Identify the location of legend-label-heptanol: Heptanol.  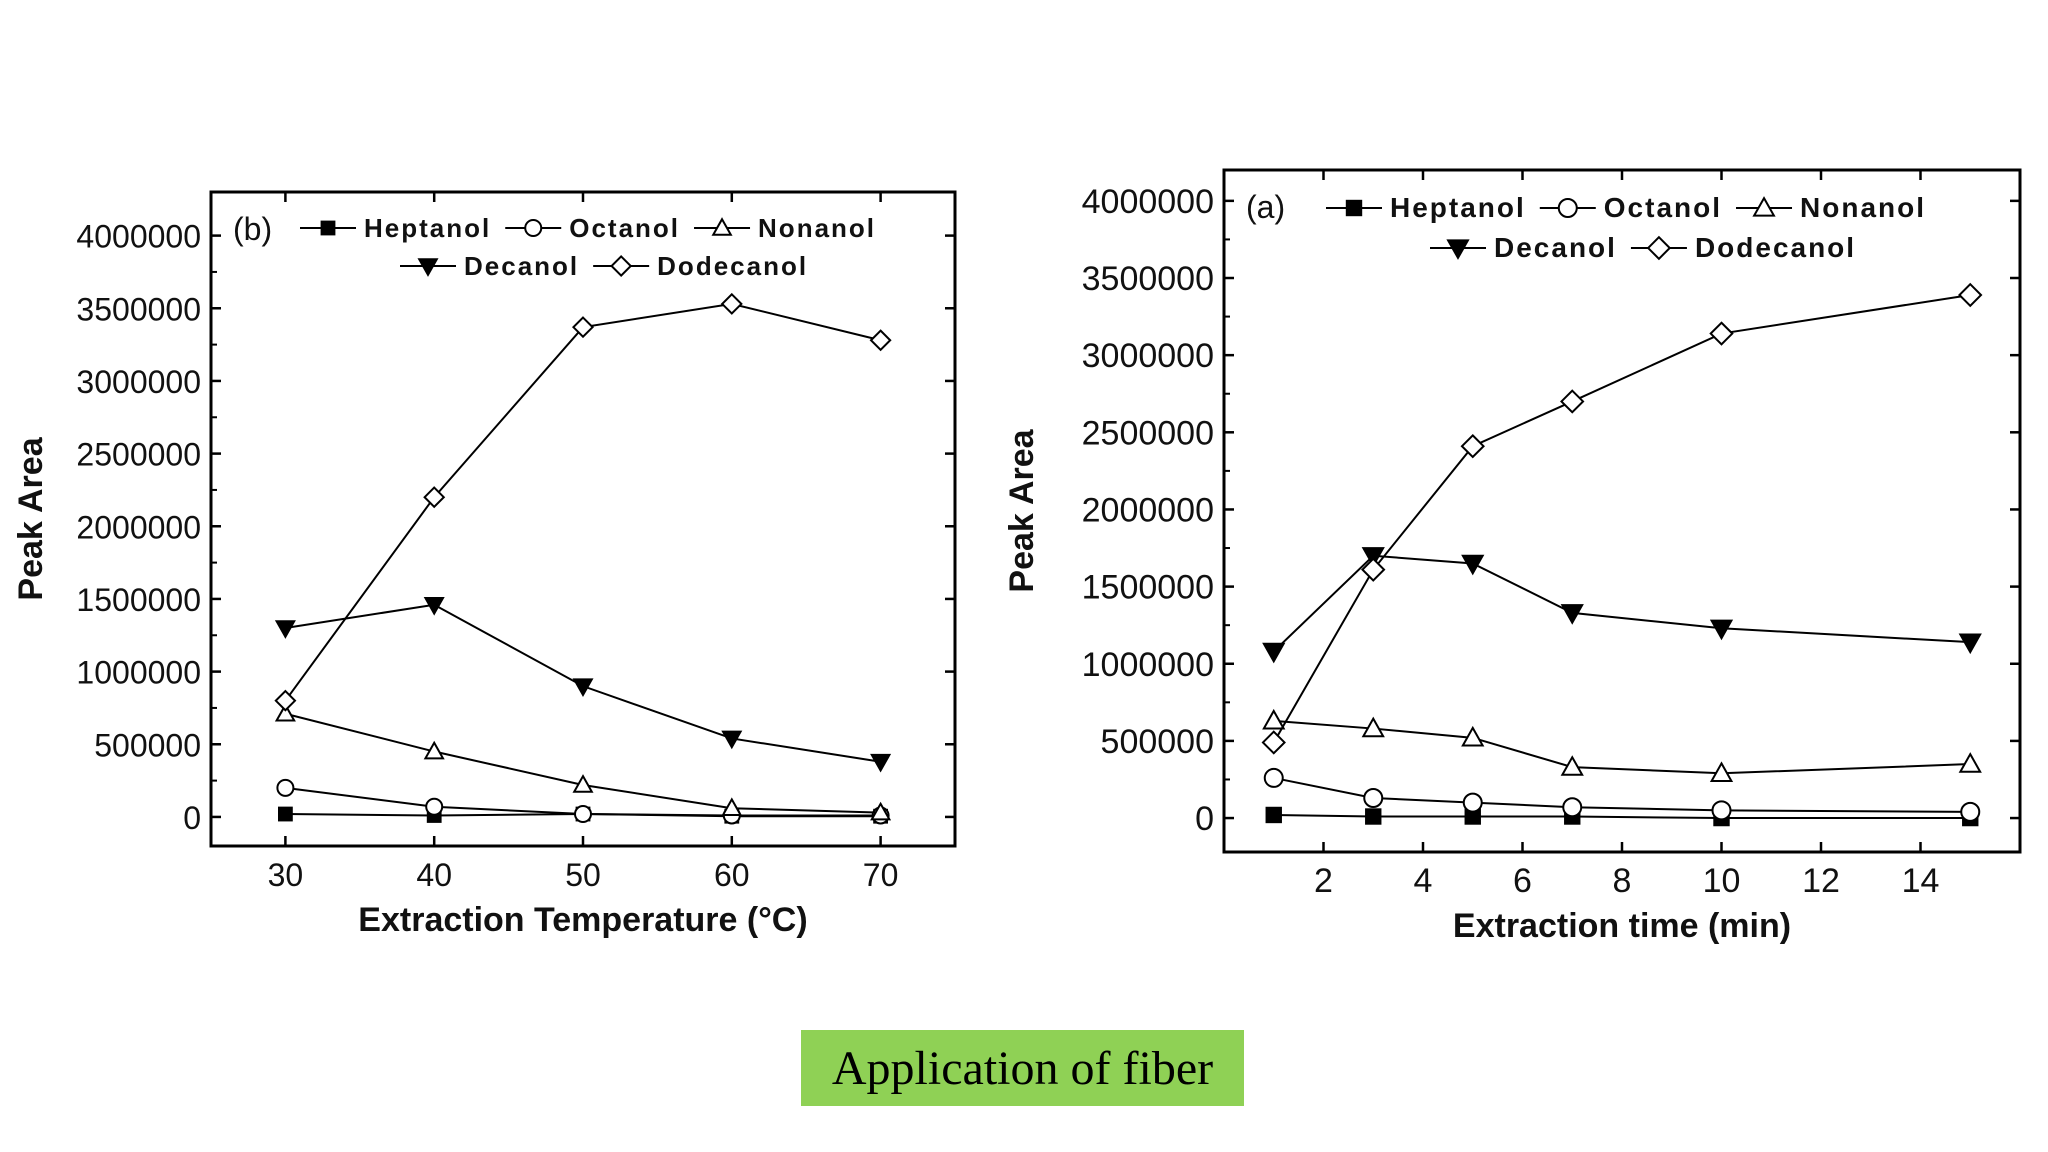
(1458, 207).